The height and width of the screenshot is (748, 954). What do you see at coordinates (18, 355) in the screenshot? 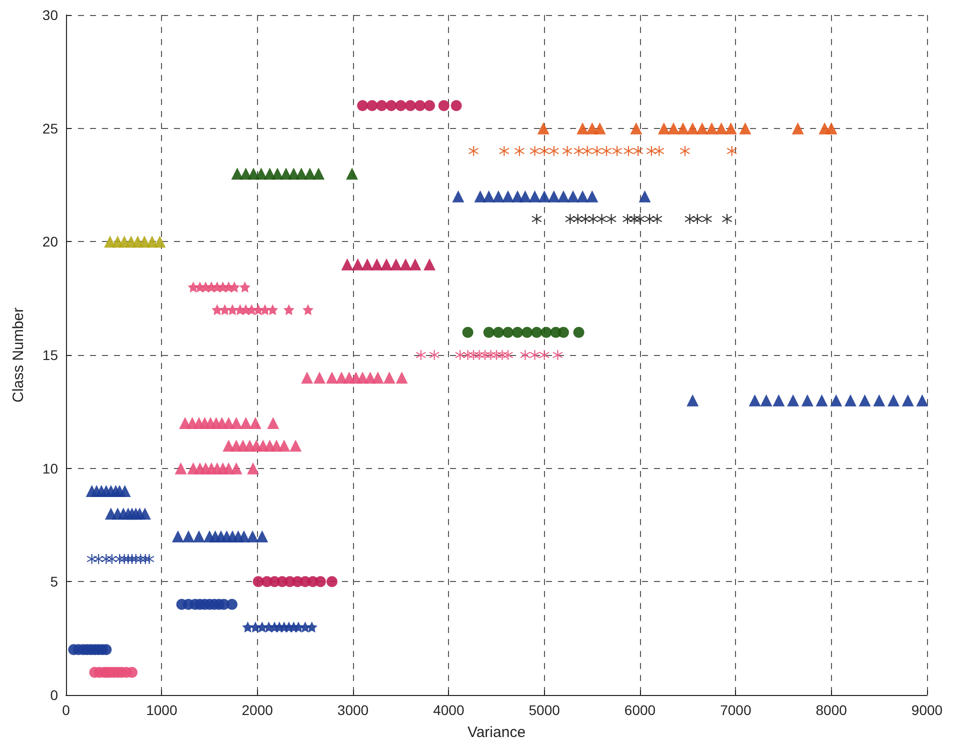
I see `y-axis-title: Class Number` at bounding box center [18, 355].